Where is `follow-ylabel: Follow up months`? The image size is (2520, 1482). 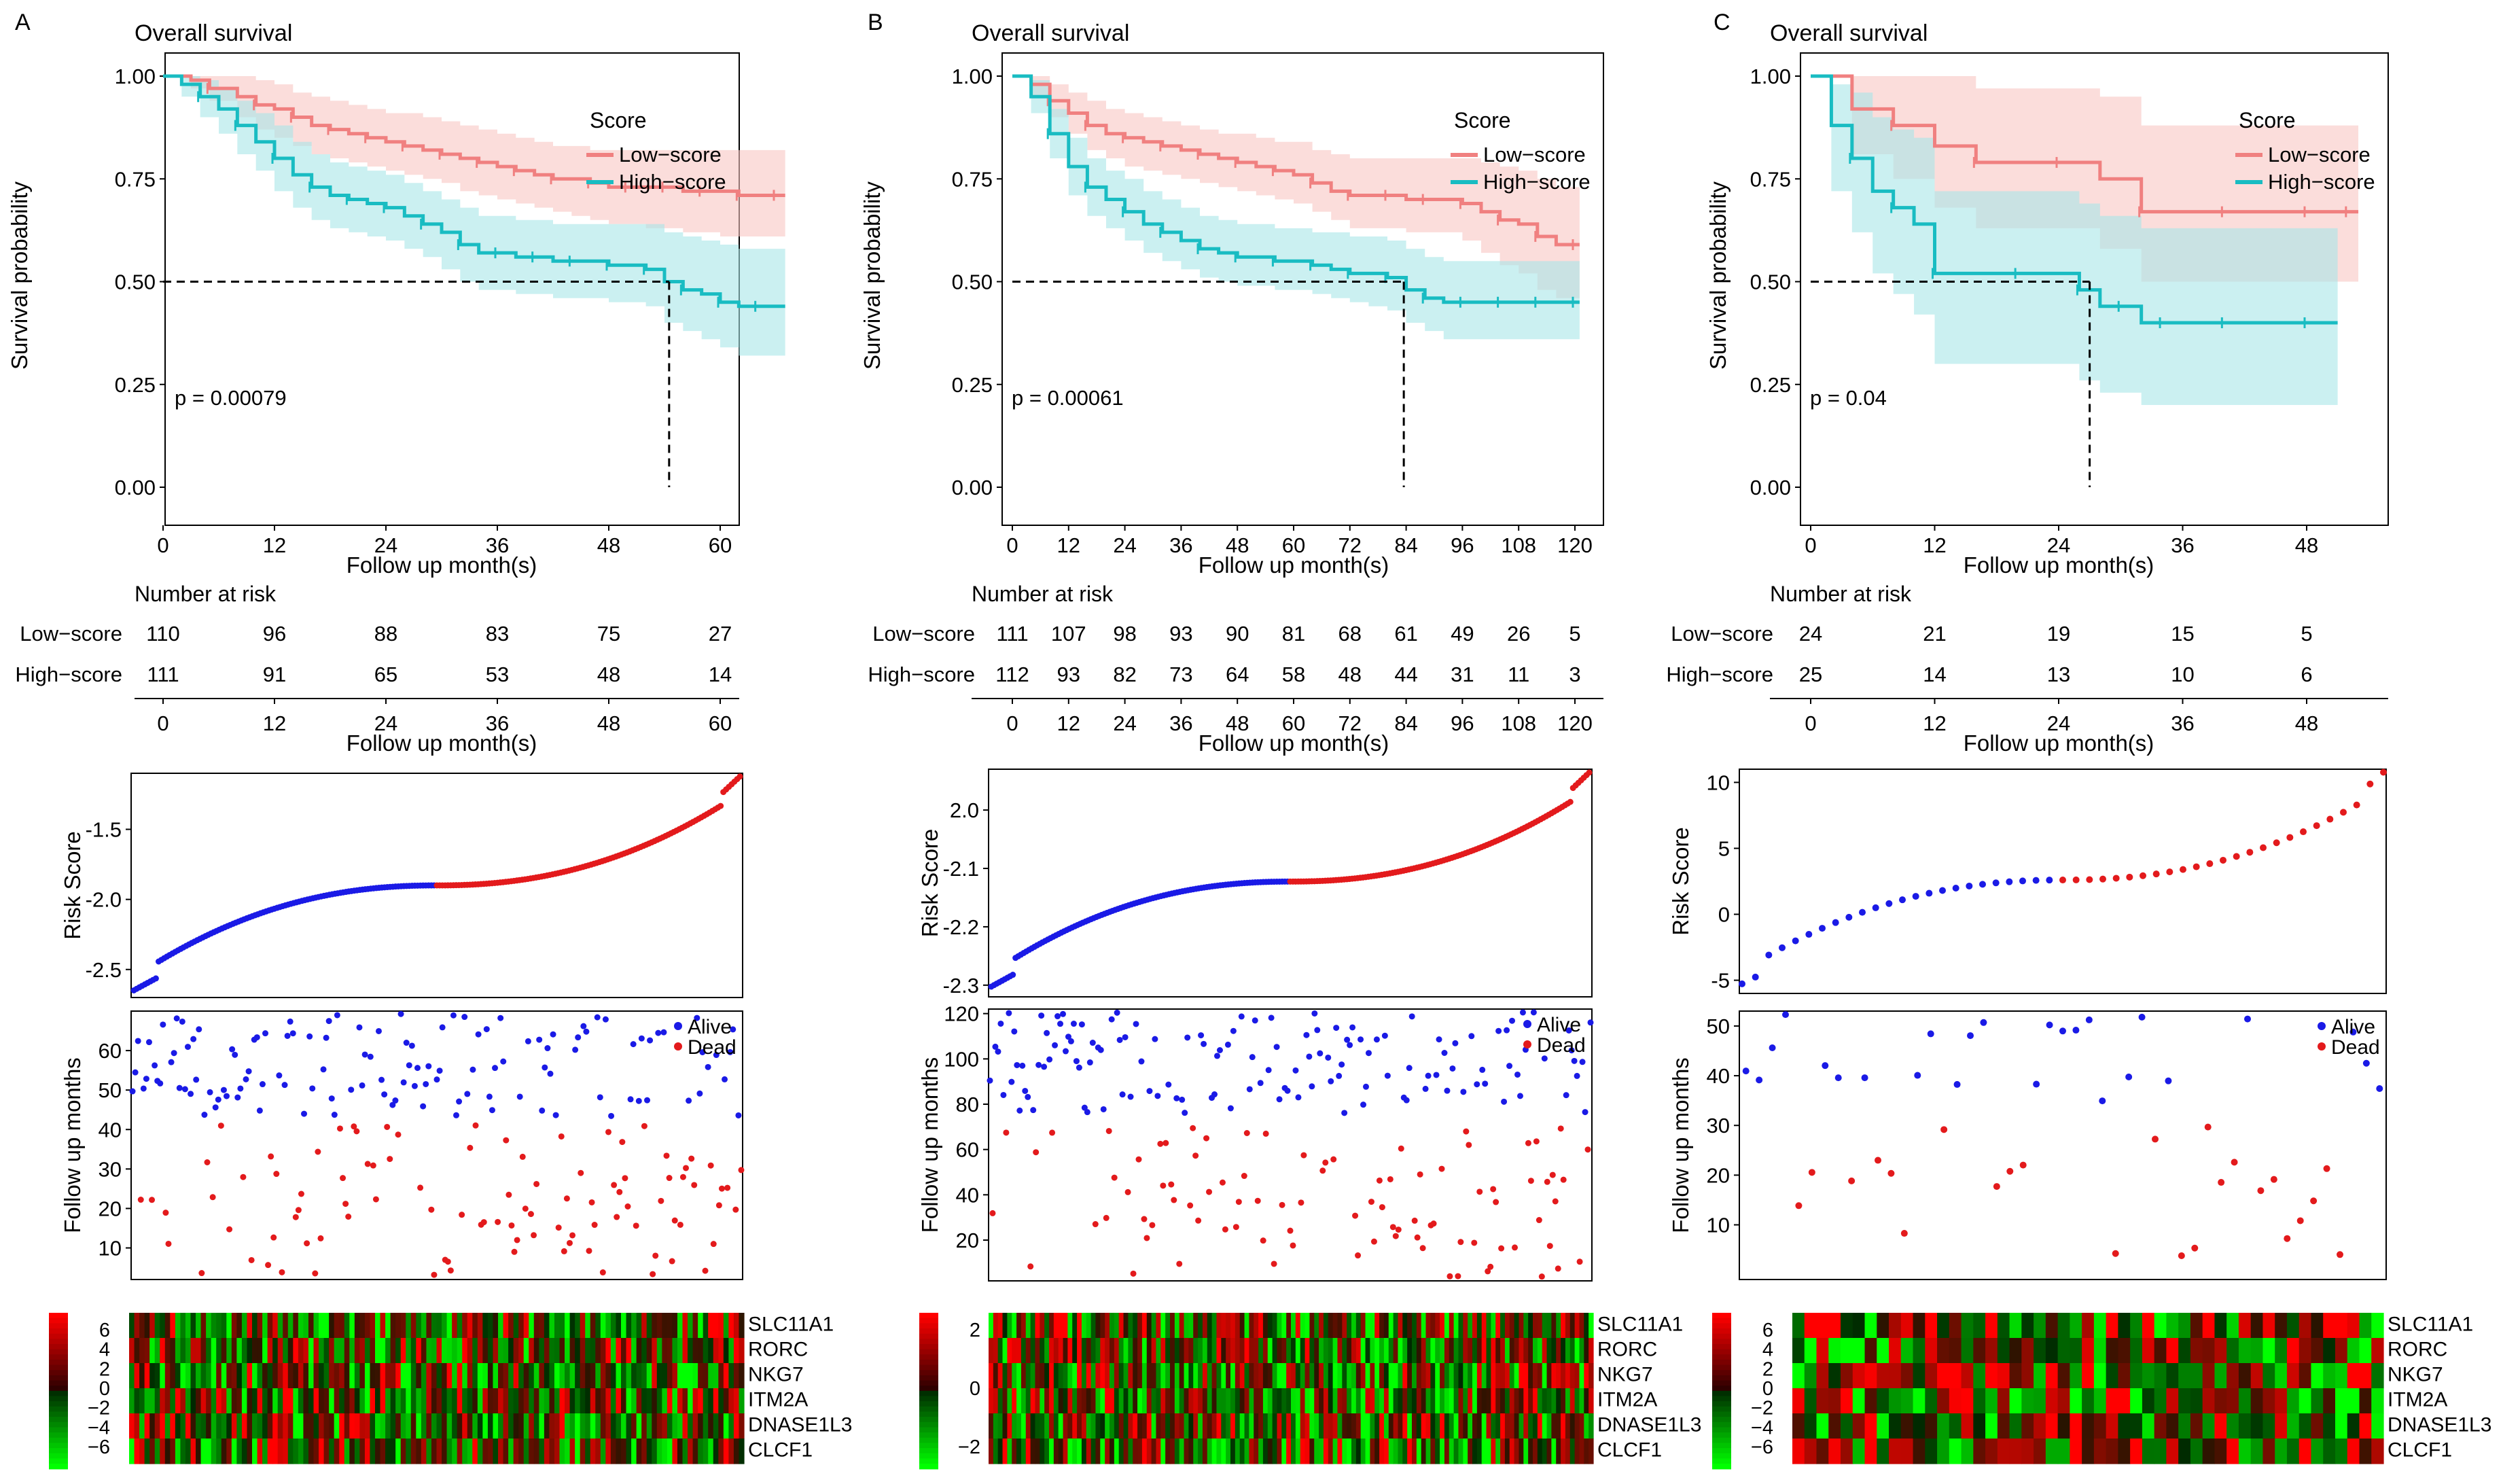 follow-ylabel: Follow up months is located at coordinates (72, 1145).